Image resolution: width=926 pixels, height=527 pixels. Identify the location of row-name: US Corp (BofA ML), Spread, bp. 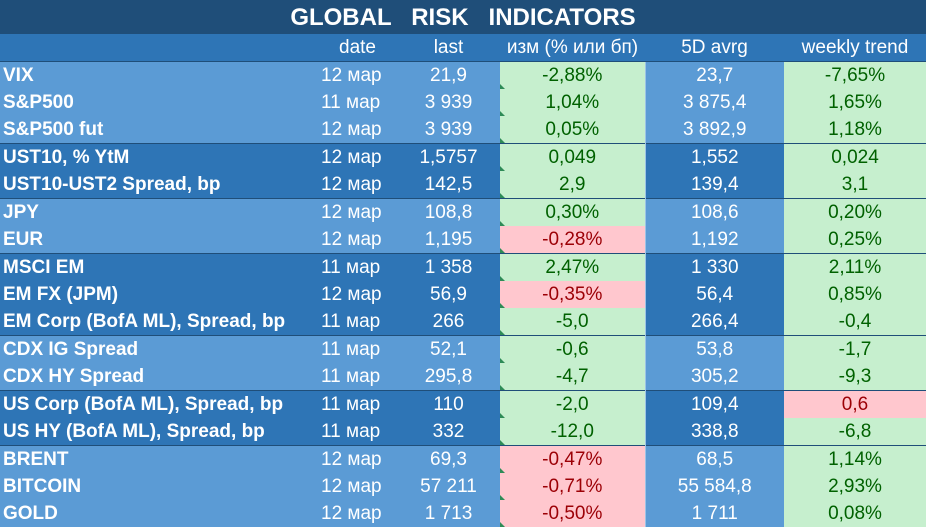
(159, 404).